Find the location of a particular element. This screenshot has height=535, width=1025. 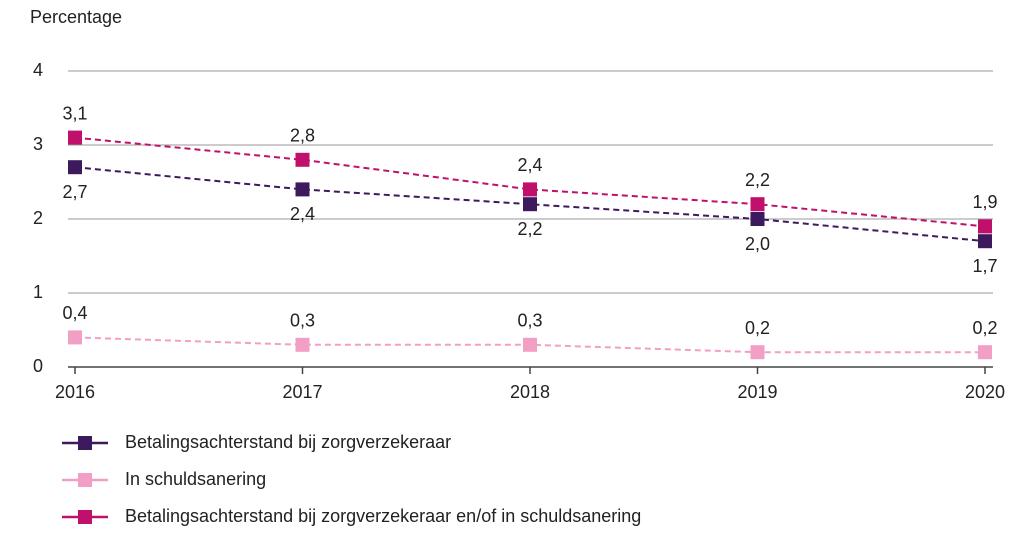

y-tick-label: 2 is located at coordinates (38, 218).